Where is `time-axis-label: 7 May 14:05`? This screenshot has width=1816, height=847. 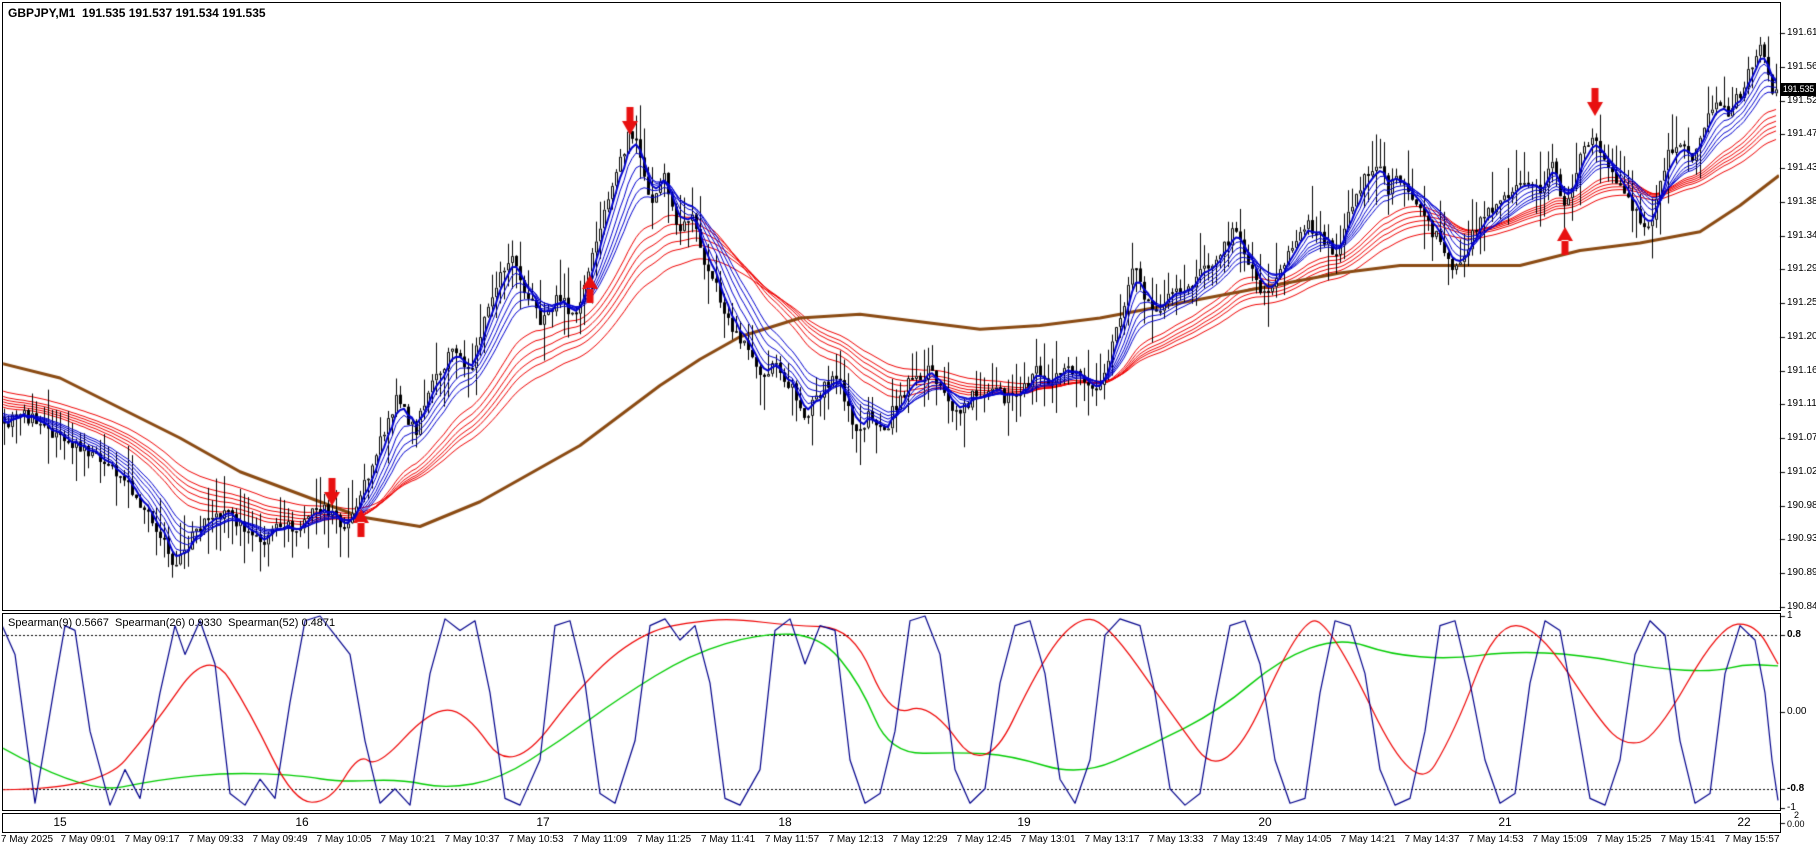 time-axis-label: 7 May 14:05 is located at coordinates (1304, 839).